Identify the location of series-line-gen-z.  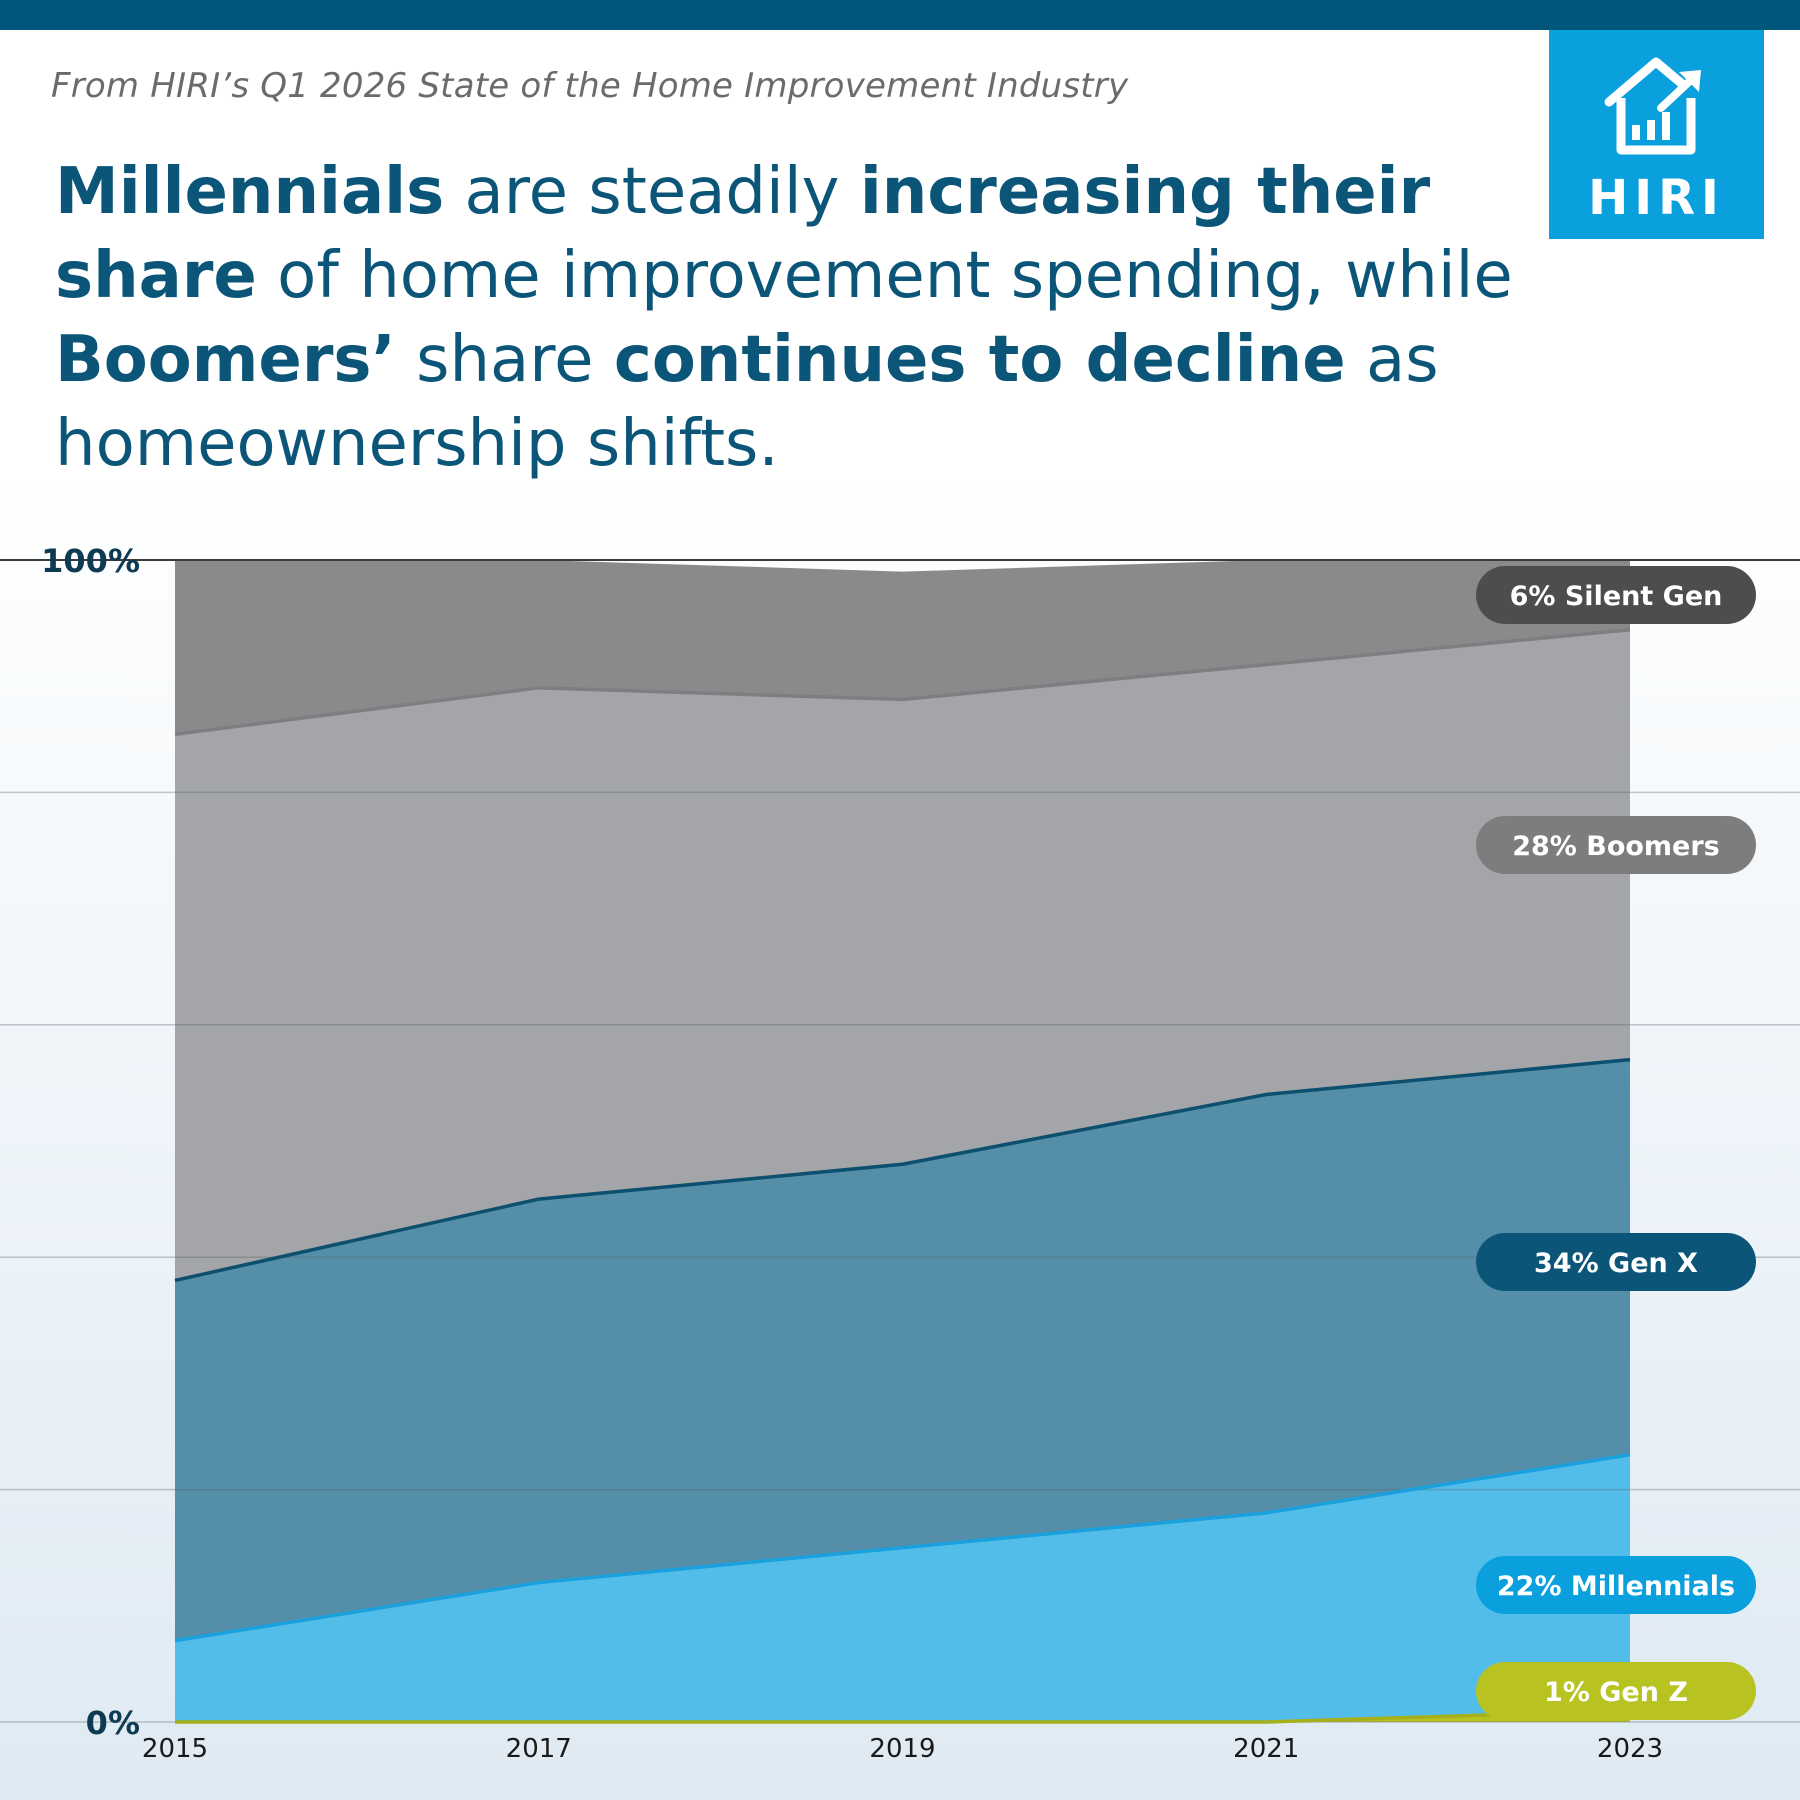
(903, 1716).